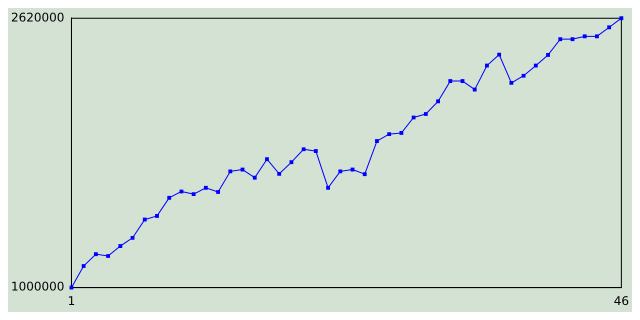  I want to click on y-tick-label: 1000000, so click(37, 287).